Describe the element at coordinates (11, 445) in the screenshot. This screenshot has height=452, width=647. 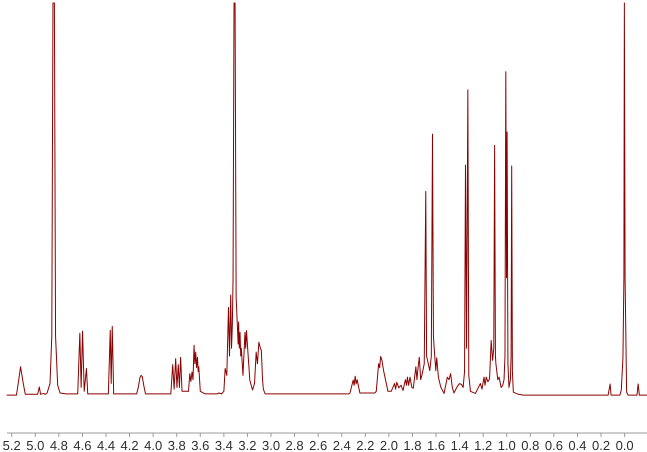
I see `x-tick-label: 5.2` at that location.